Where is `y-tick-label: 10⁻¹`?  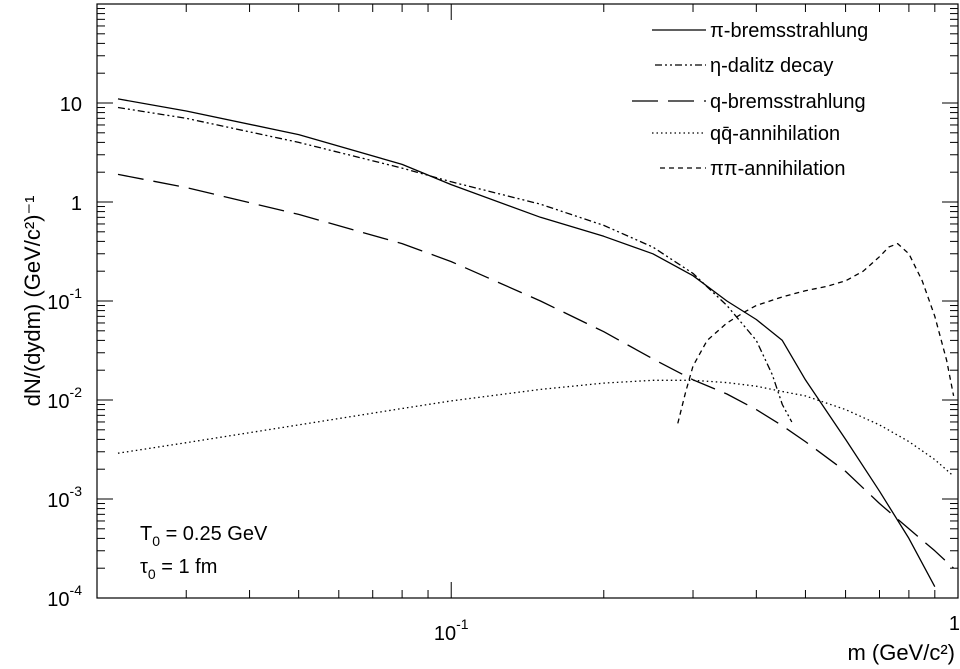
y-tick-label: 10⁻¹ is located at coordinates (64, 299).